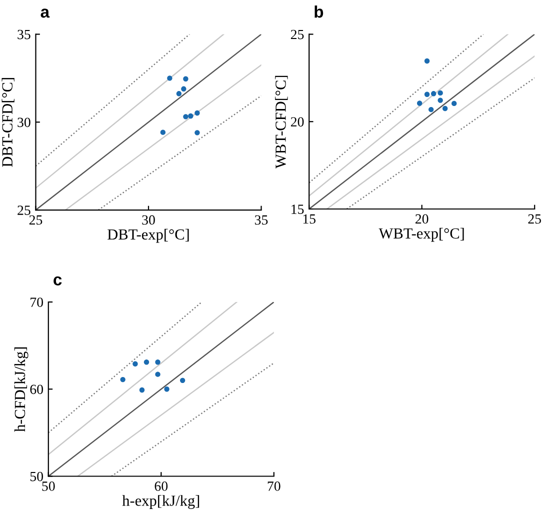 This screenshot has height=511, width=550. I want to click on y-tick-label: 50, so click(37, 477).